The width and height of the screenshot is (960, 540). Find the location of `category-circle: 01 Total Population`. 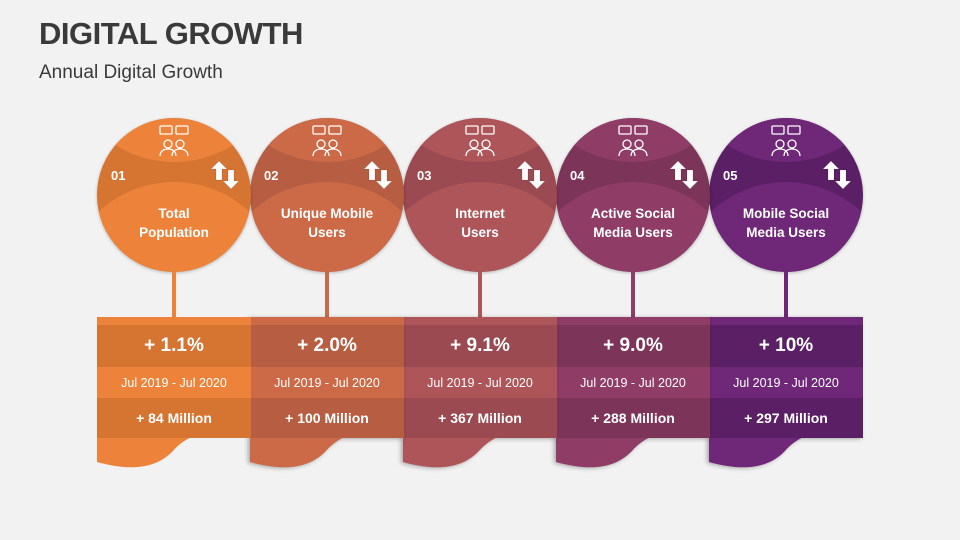

category-circle: 01 Total Population is located at coordinates (174, 195).